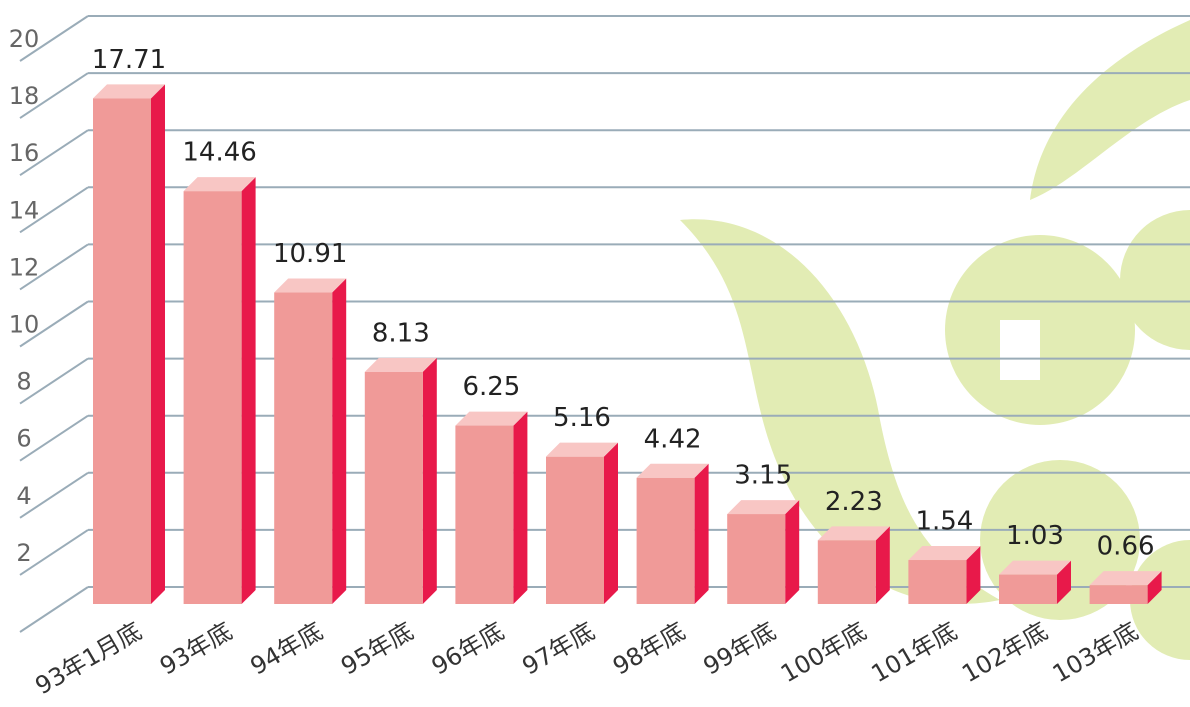  I want to click on x-tick-label: 101年底, so click(914, 652).